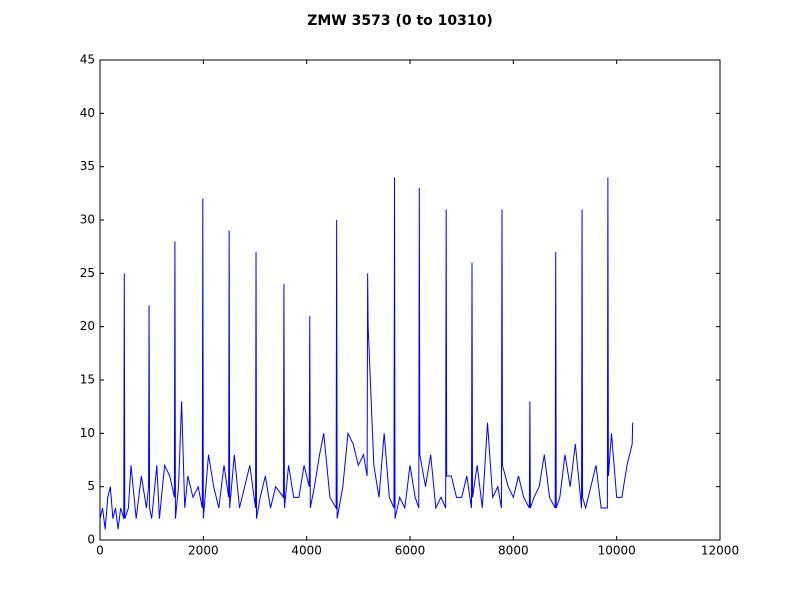 The image size is (800, 600). I want to click on x-tick-label: 6000, so click(410, 551).